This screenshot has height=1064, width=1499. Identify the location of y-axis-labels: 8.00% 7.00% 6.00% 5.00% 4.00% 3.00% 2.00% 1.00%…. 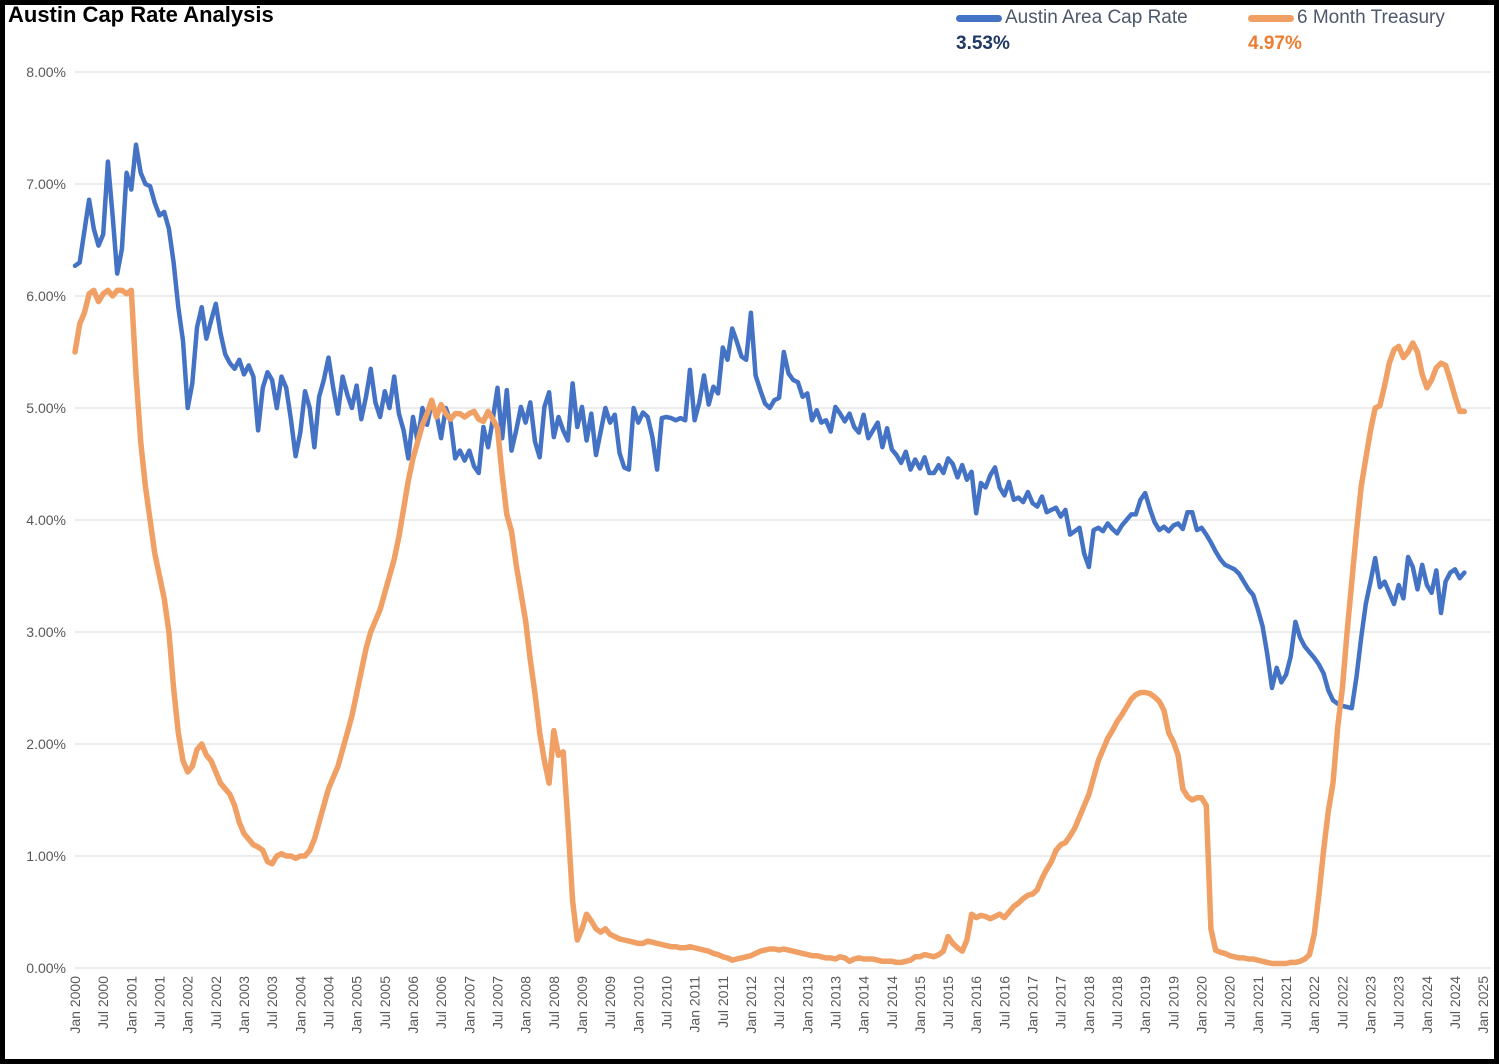
(46, 520).